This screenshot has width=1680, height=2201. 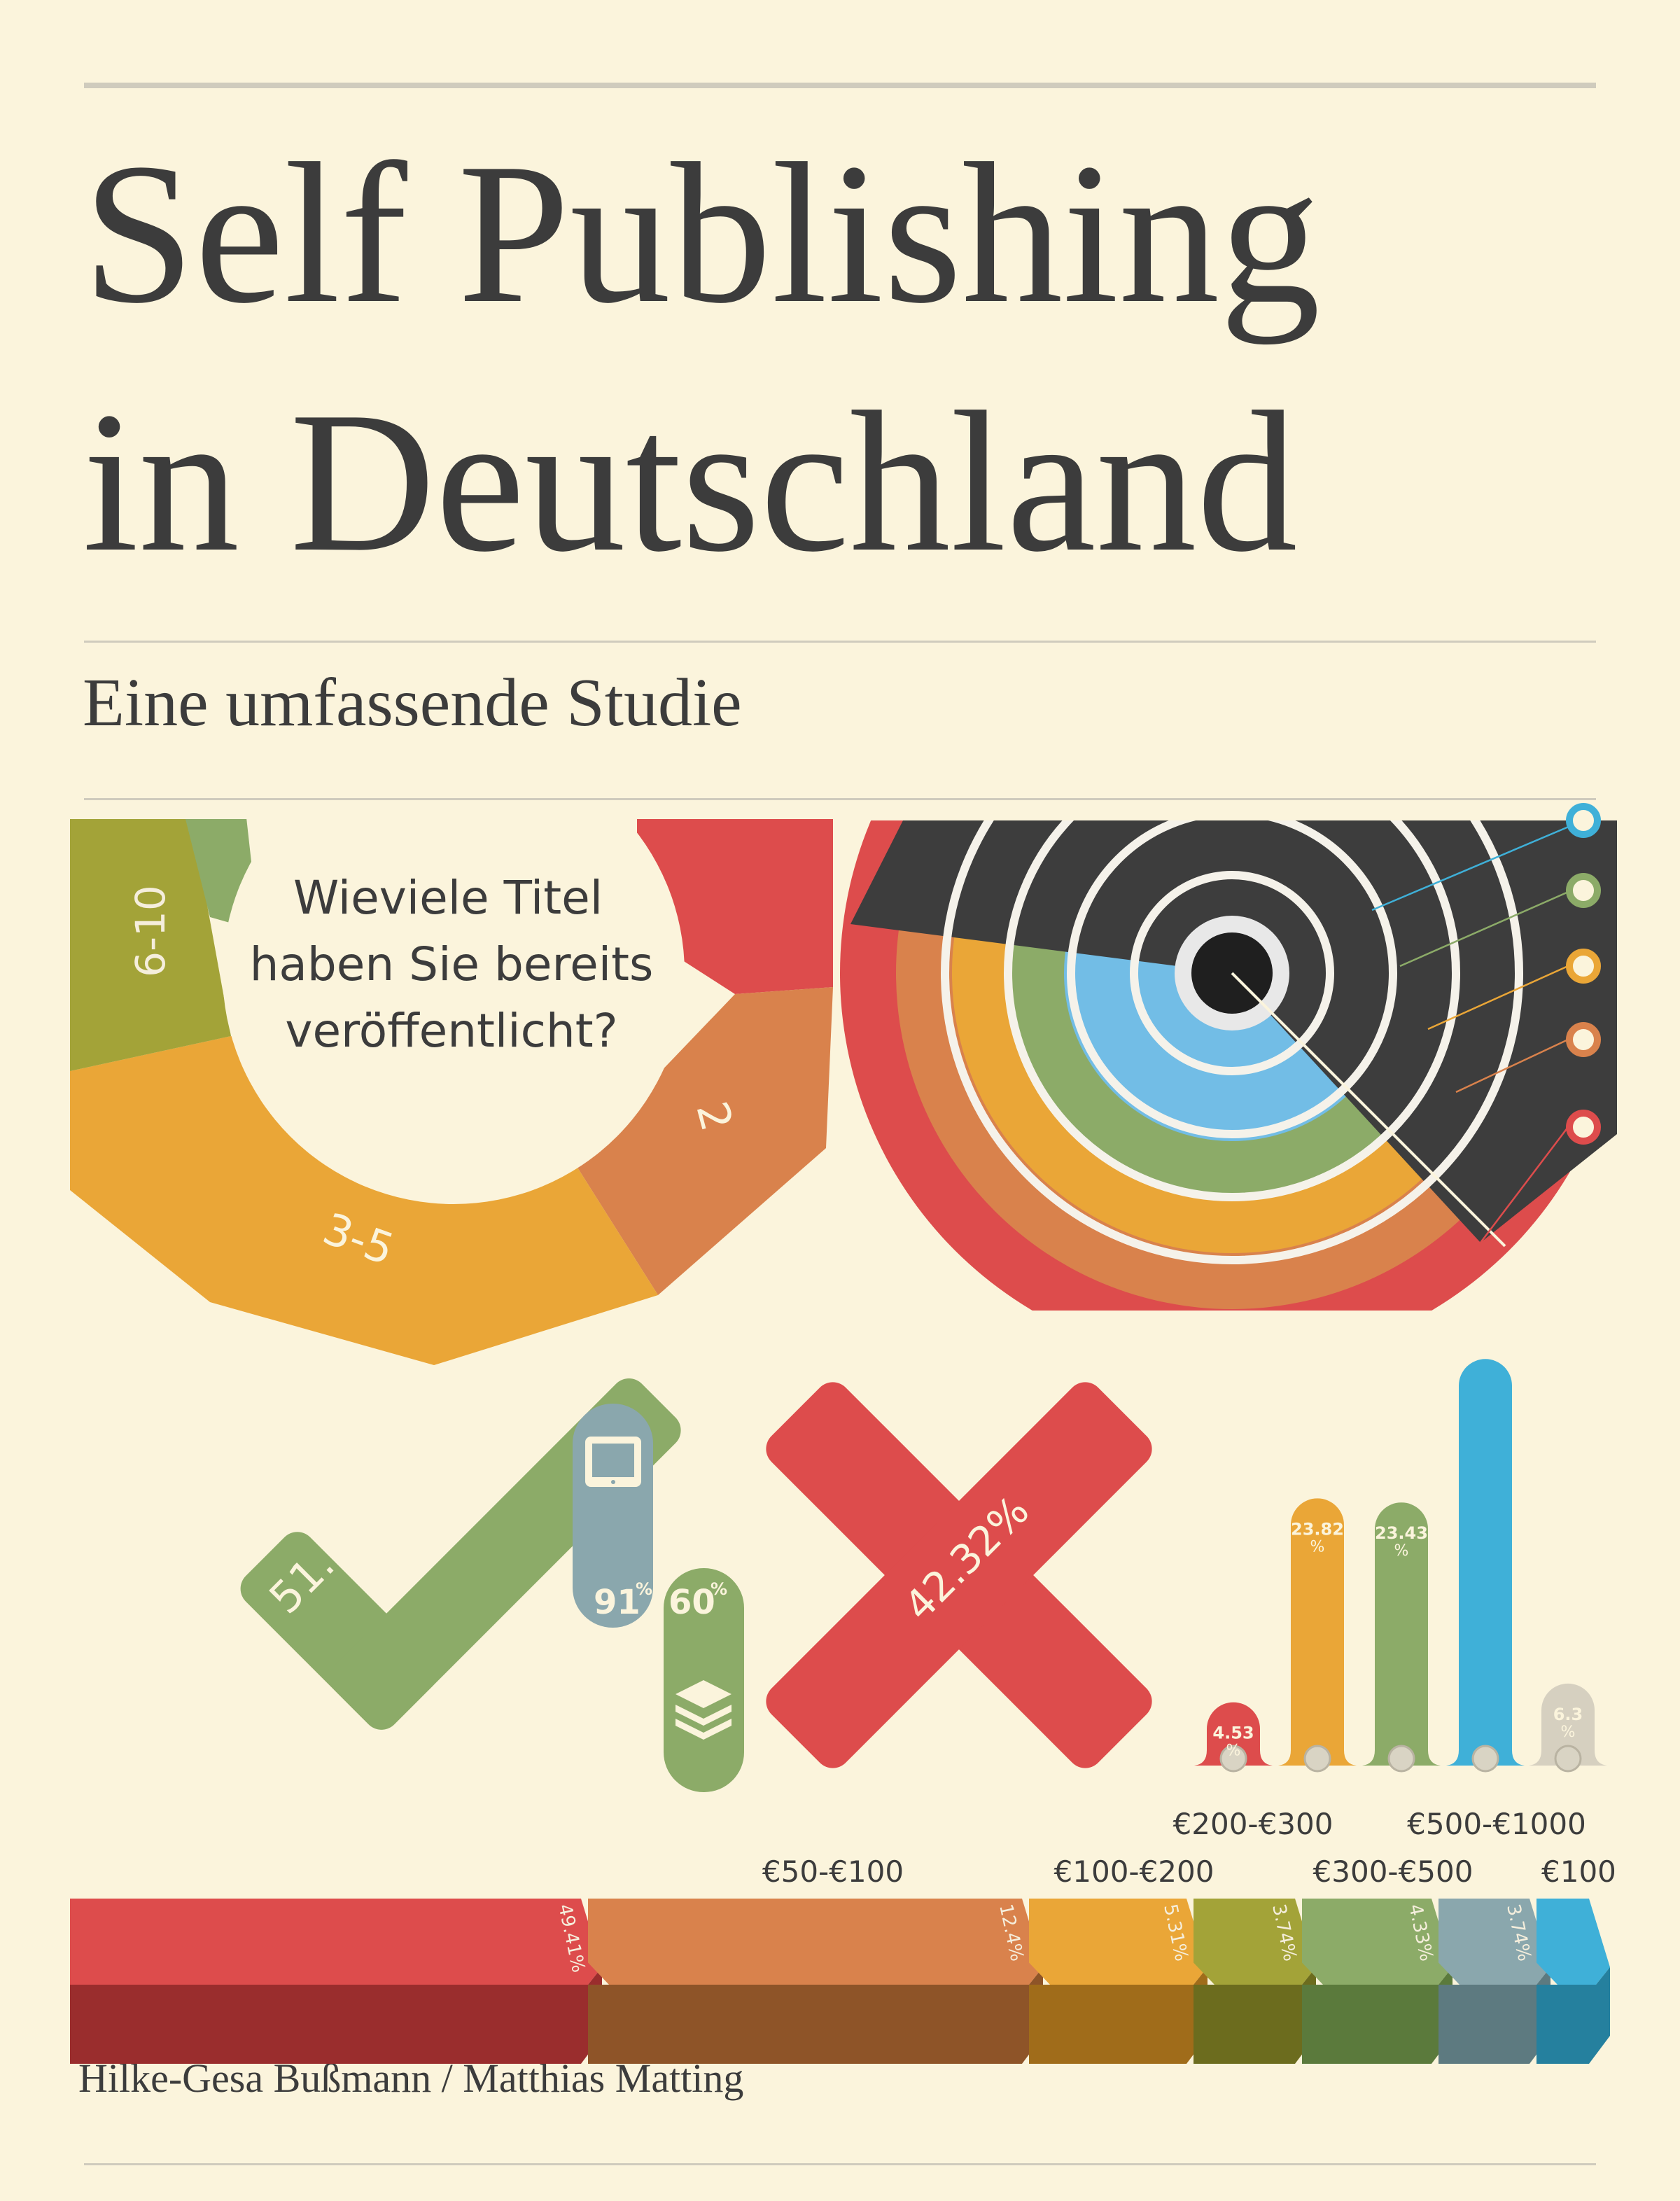 I want to click on subtitle-rule, so click(x=840, y=799).